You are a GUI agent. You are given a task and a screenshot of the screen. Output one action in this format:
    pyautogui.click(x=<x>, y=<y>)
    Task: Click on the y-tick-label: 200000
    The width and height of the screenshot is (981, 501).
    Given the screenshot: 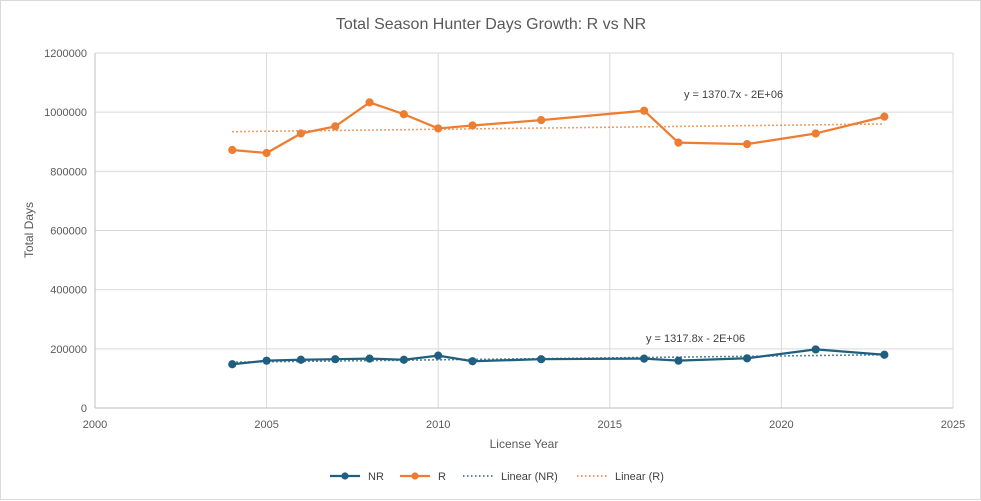 What is the action you would take?
    pyautogui.click(x=68, y=350)
    